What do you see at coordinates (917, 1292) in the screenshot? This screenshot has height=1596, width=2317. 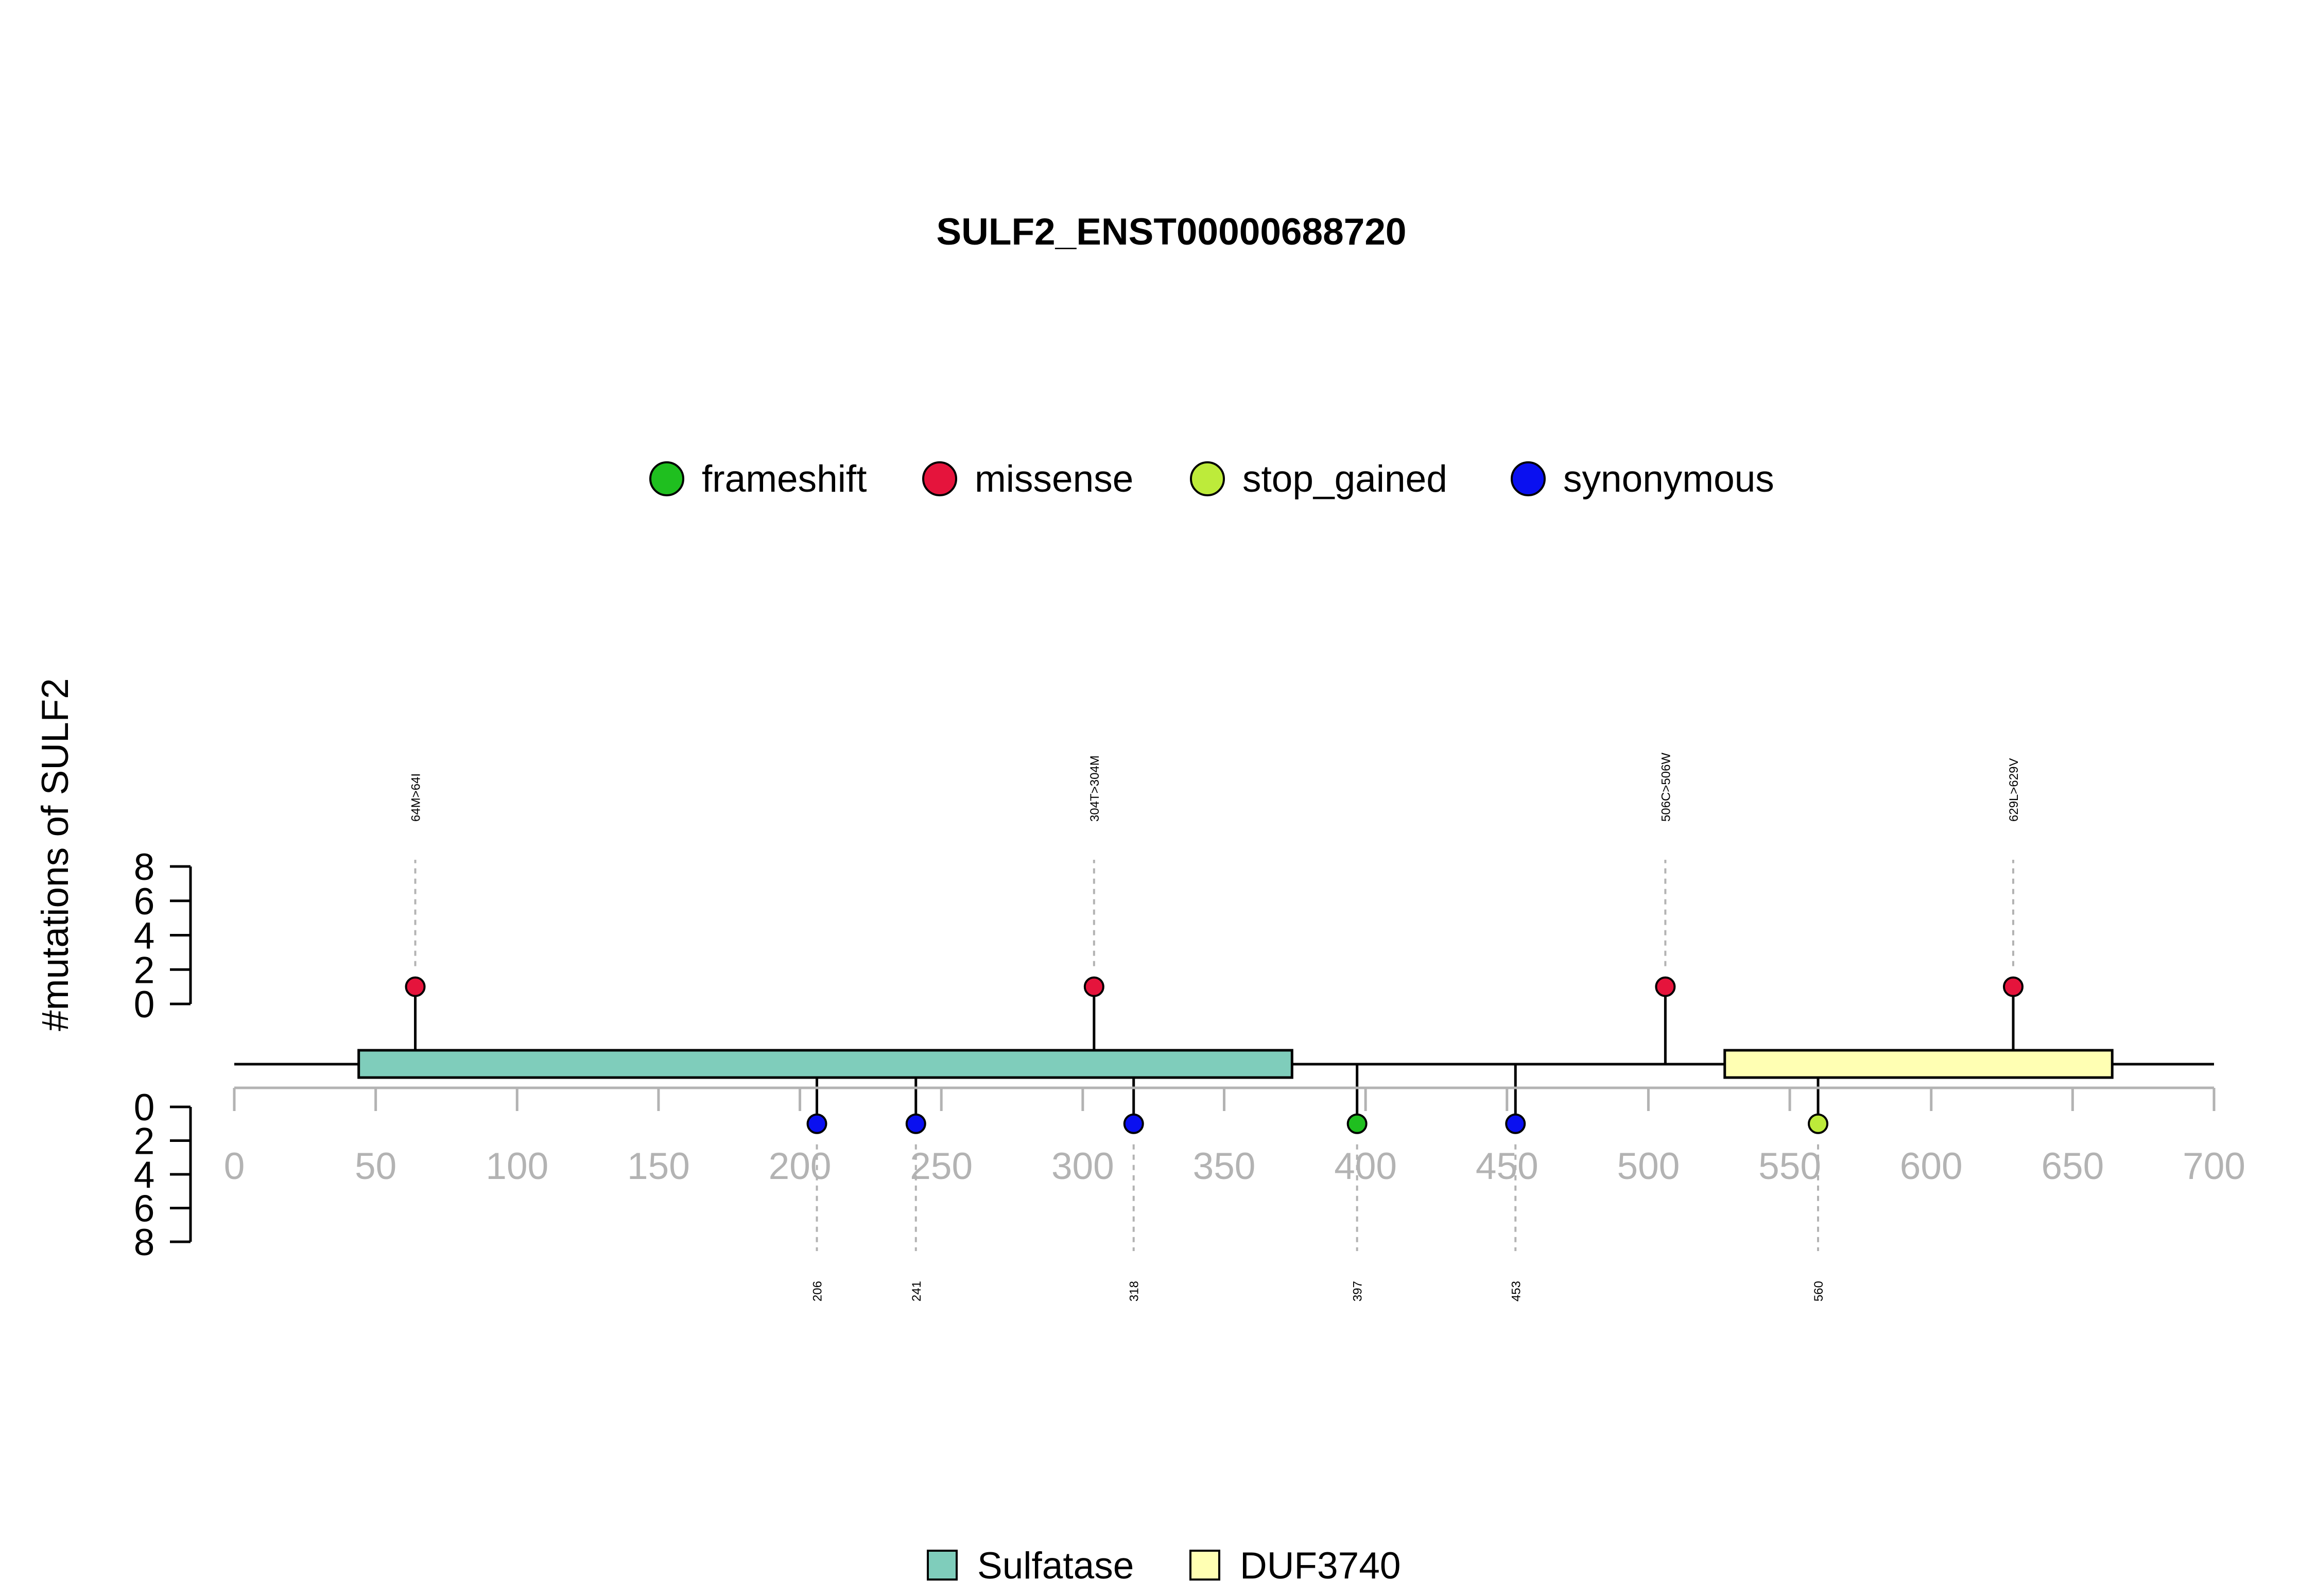 I see `mutation-label-241: 241` at bounding box center [917, 1292].